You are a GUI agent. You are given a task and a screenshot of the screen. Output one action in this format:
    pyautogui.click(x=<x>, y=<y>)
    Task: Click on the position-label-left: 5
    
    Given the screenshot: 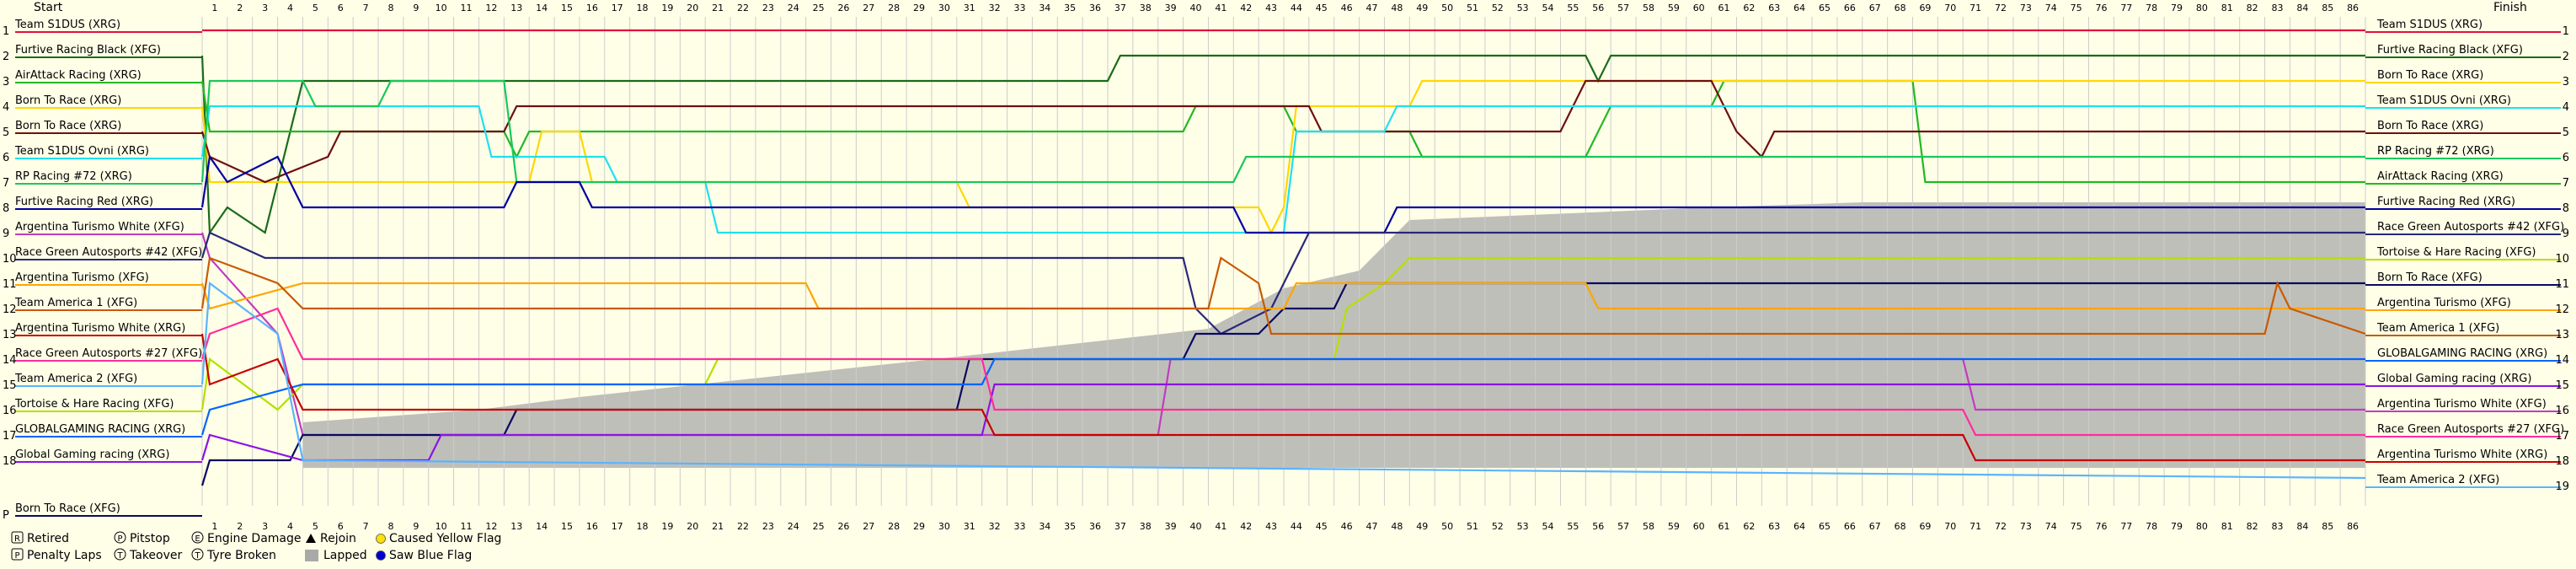 What is the action you would take?
    pyautogui.click(x=6, y=132)
    